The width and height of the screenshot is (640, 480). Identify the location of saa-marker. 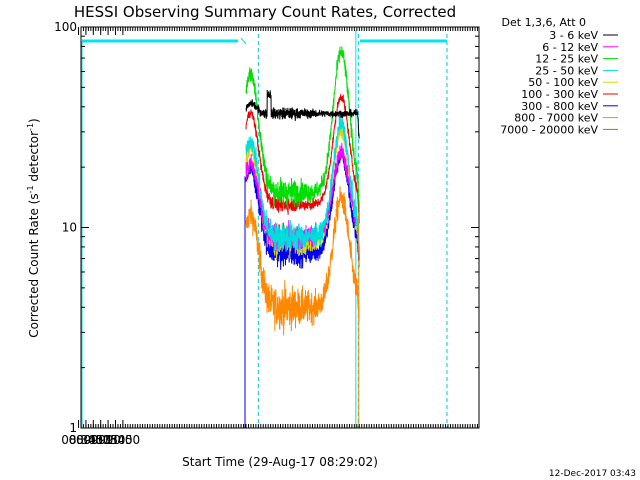
(243, 41).